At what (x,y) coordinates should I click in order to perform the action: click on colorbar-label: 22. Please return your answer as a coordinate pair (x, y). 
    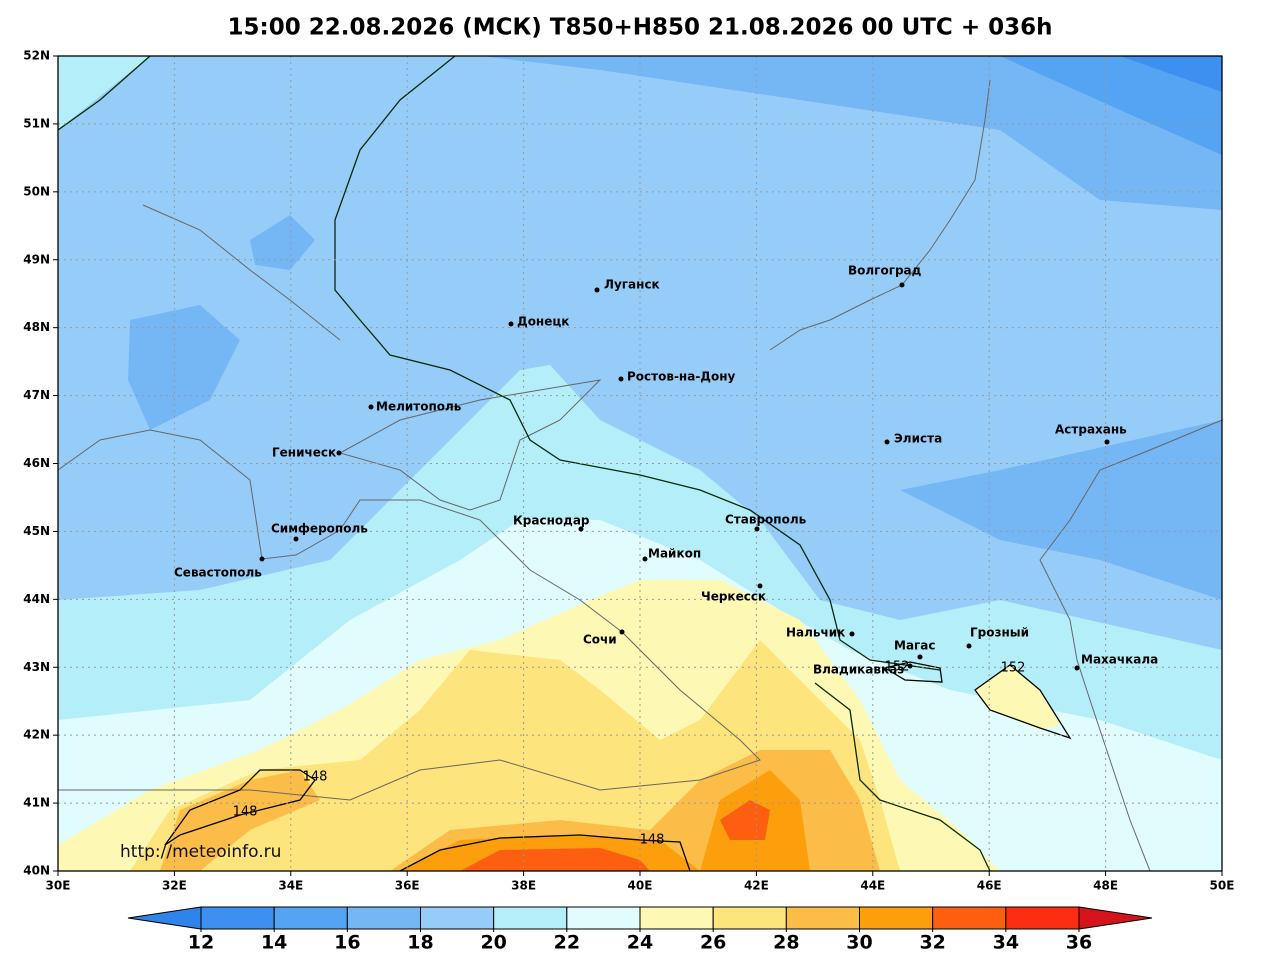
    Looking at the image, I should click on (567, 943).